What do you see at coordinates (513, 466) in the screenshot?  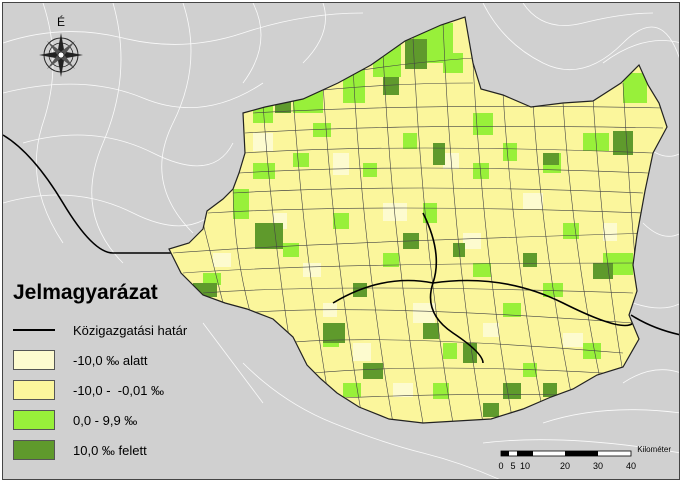 I see `scale-tick: 5` at bounding box center [513, 466].